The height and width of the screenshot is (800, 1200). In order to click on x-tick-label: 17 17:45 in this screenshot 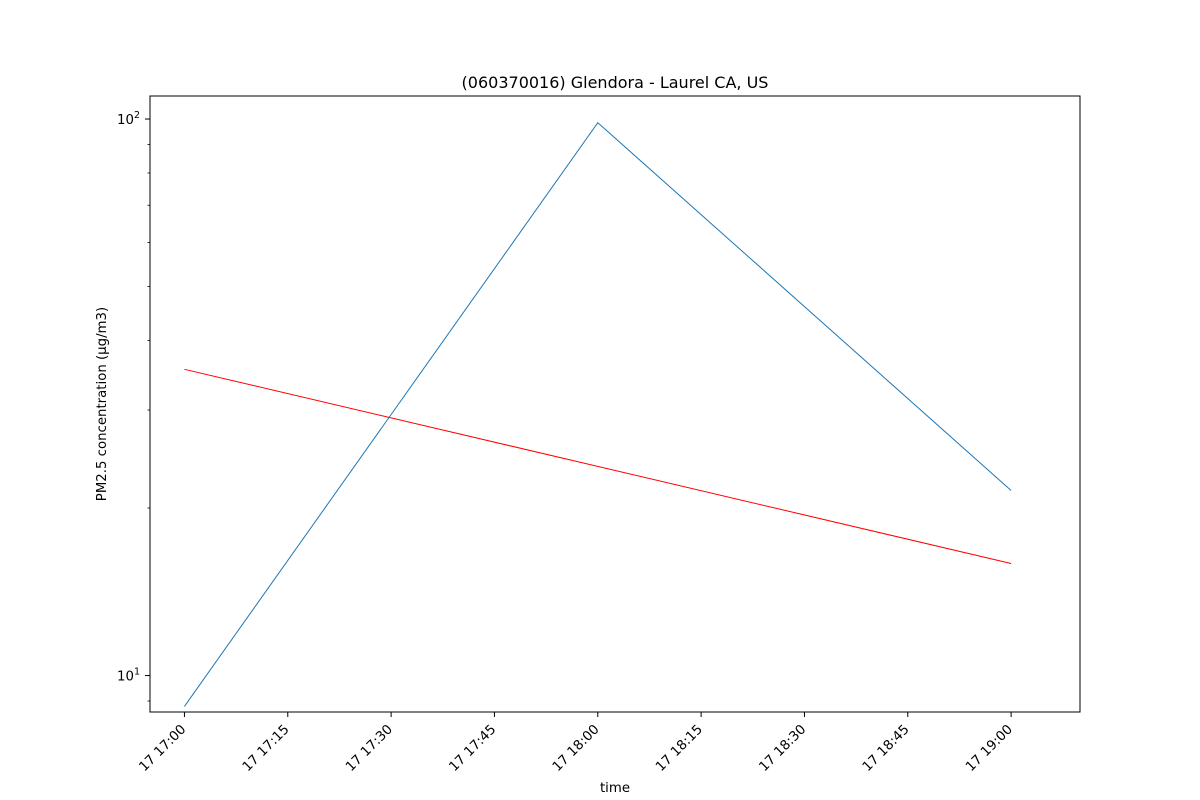, I will do `click(473, 748)`.